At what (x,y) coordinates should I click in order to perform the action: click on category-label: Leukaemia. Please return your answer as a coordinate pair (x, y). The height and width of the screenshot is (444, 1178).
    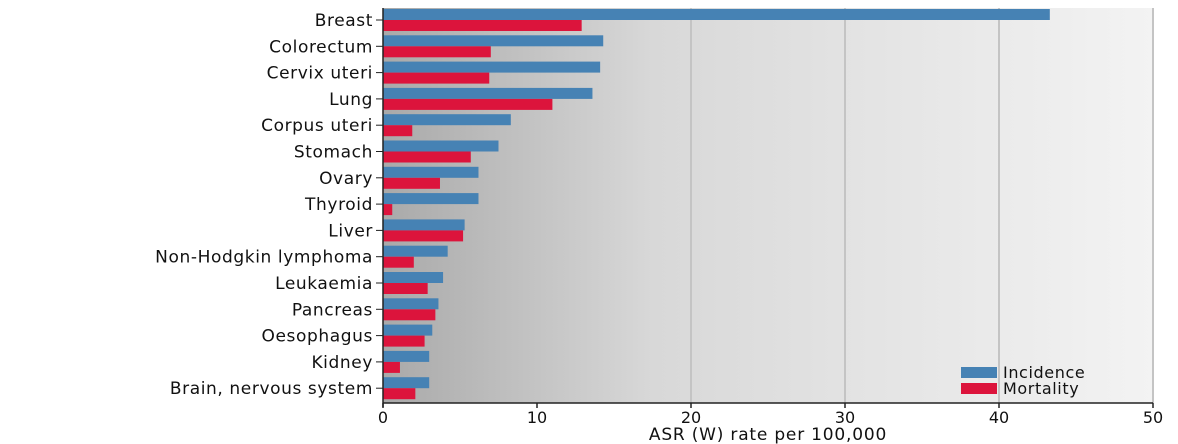
    Looking at the image, I should click on (324, 284).